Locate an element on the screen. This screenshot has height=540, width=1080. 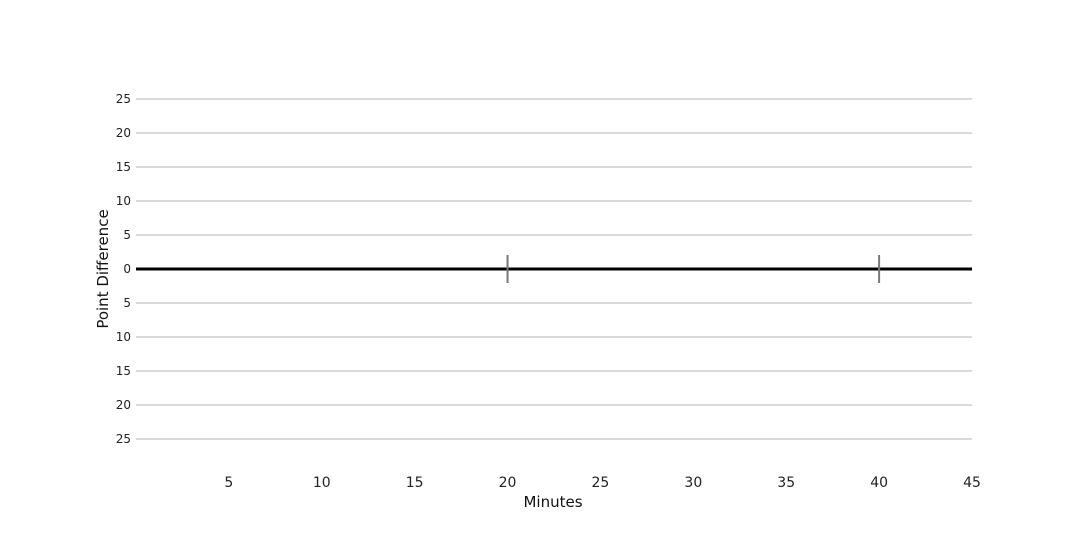
y-axis-label: Point Difference is located at coordinates (103, 268).